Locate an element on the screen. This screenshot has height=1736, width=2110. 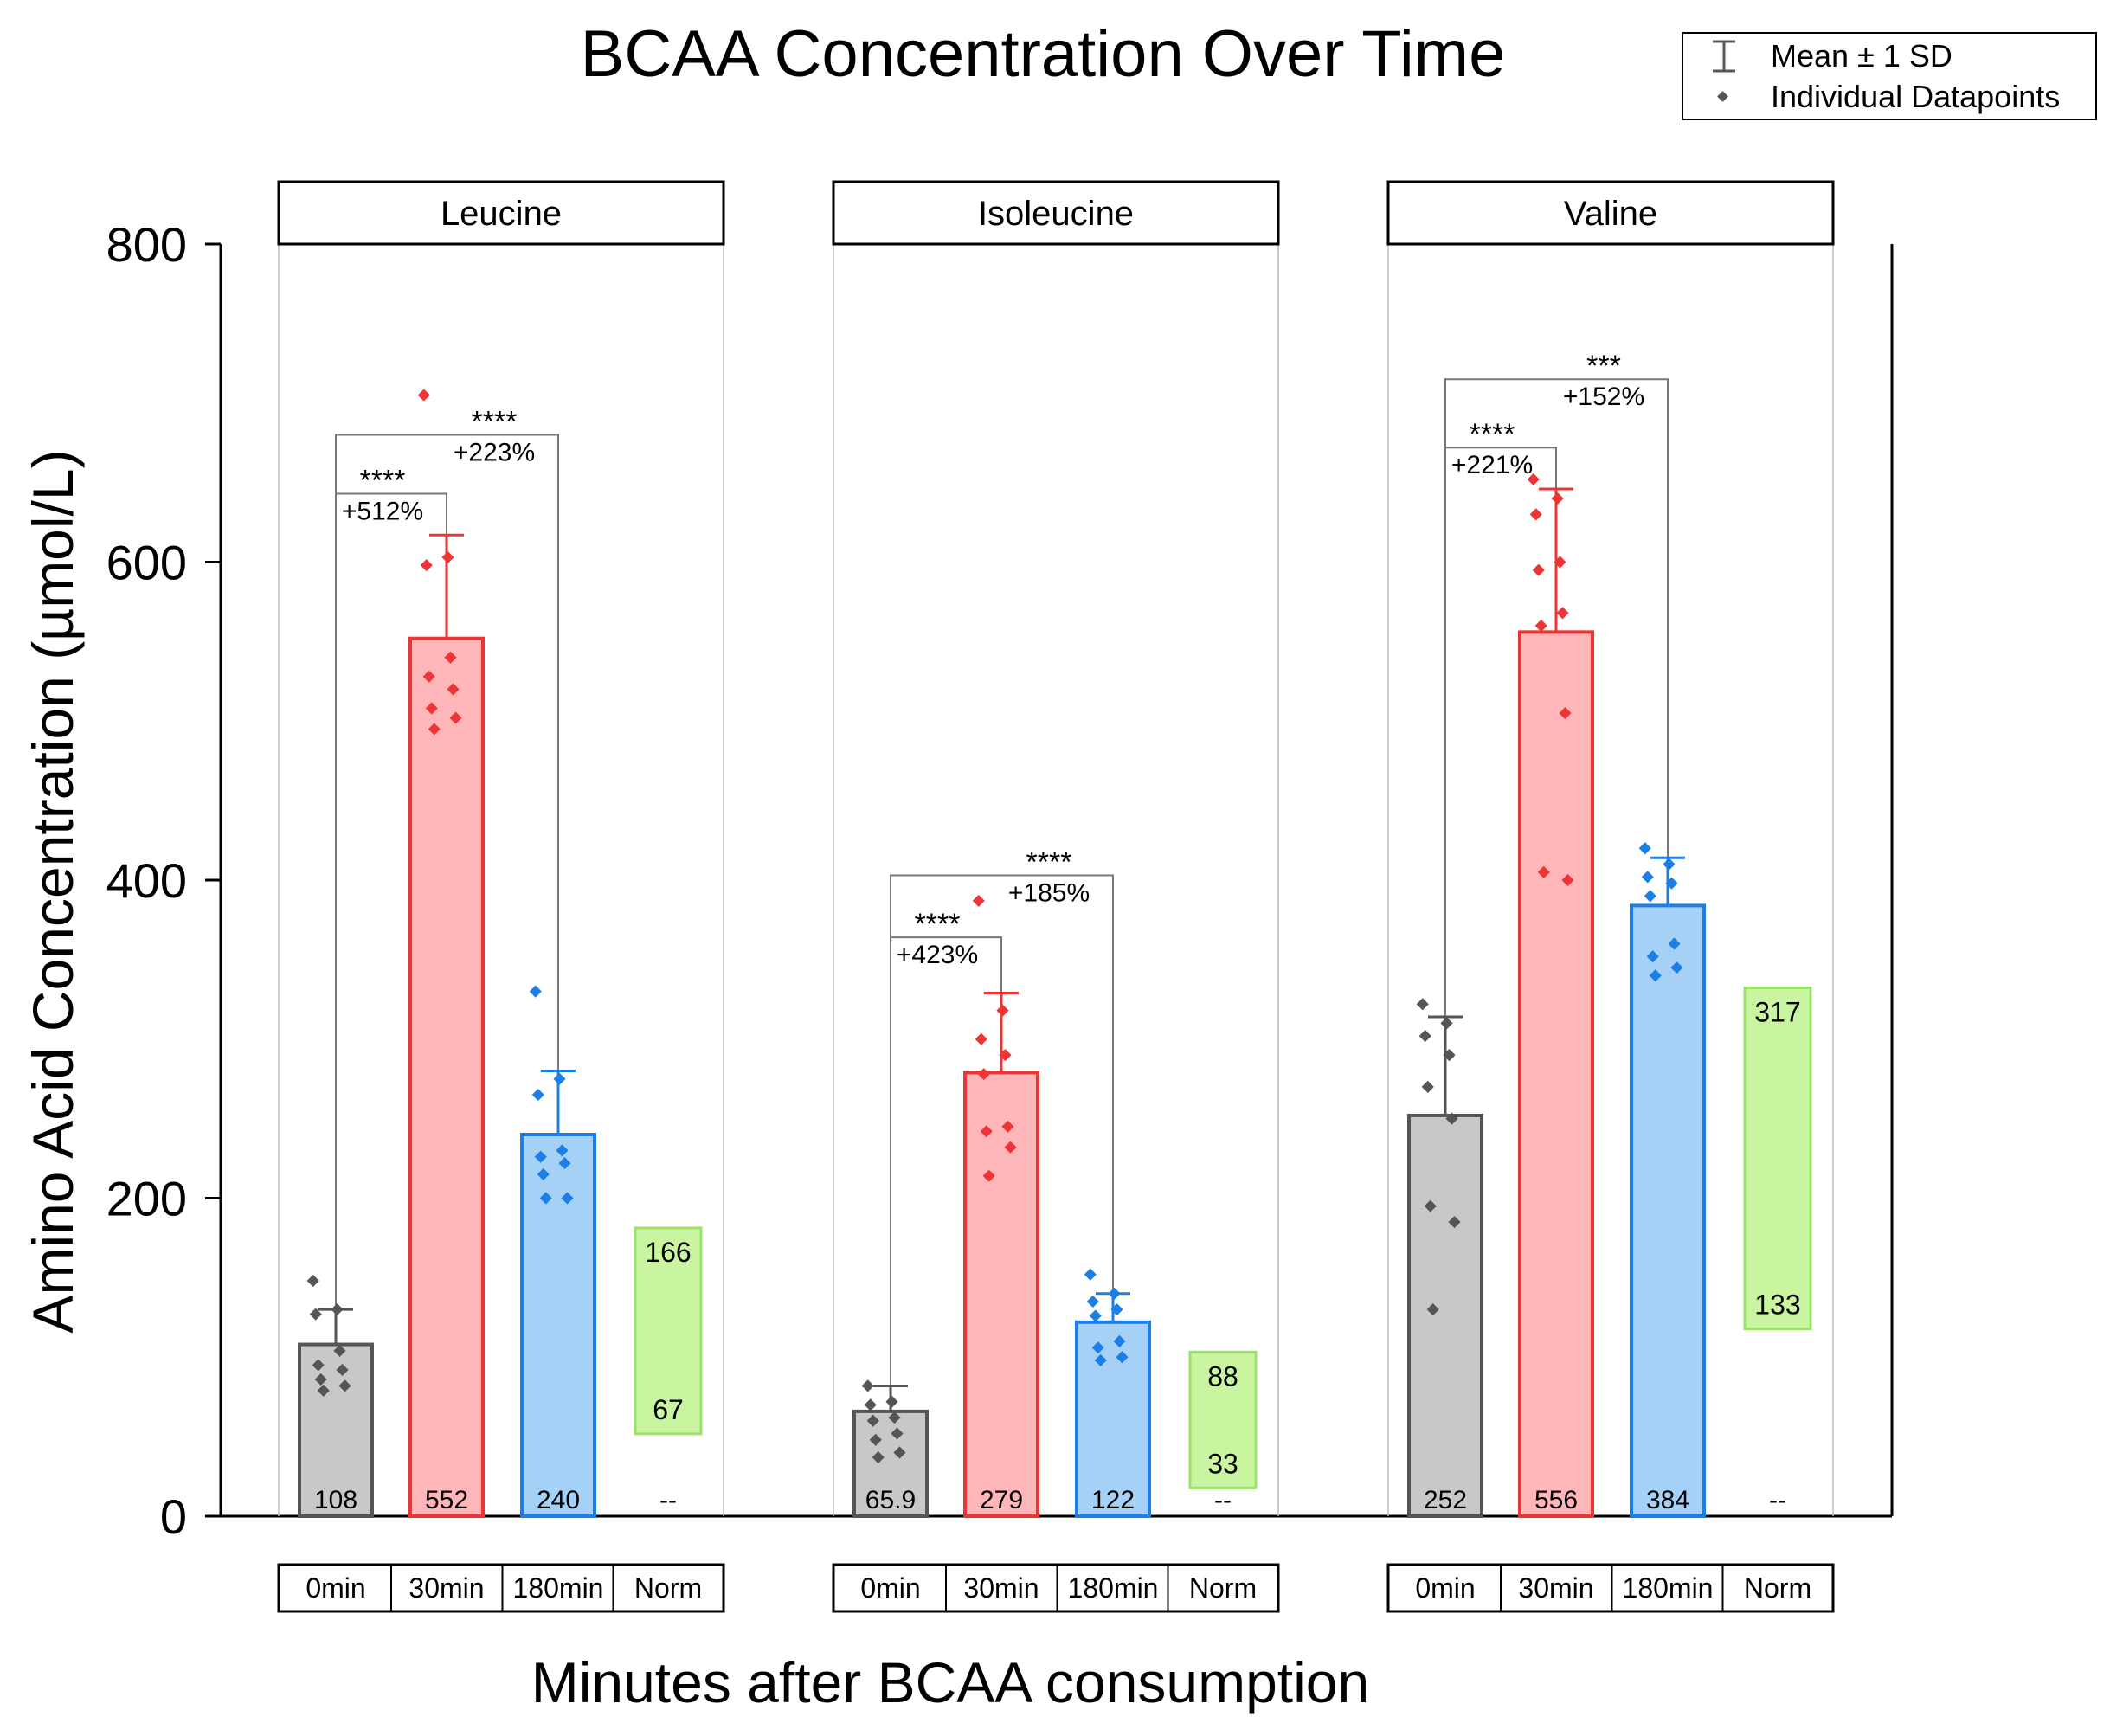
norm-low-label: 67 is located at coordinates (669, 1409).